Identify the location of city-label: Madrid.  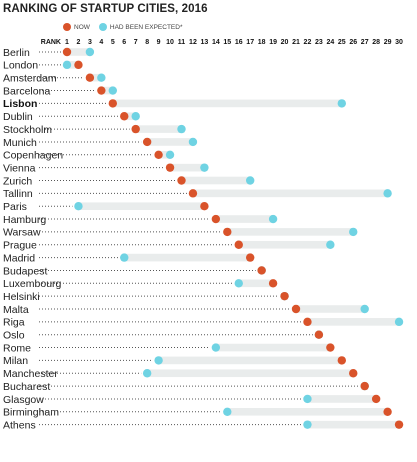
(19, 258).